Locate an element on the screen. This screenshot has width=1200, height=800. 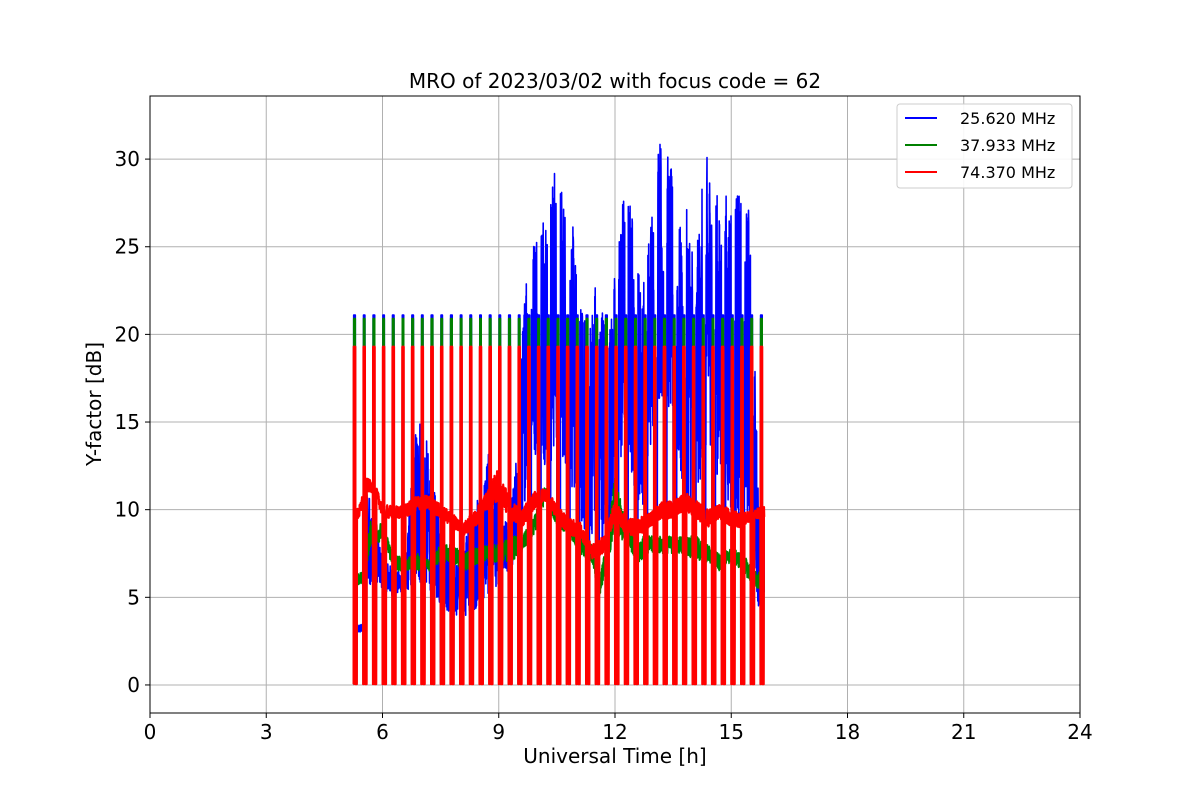
x-tick-label: 21 is located at coordinates (963, 732).